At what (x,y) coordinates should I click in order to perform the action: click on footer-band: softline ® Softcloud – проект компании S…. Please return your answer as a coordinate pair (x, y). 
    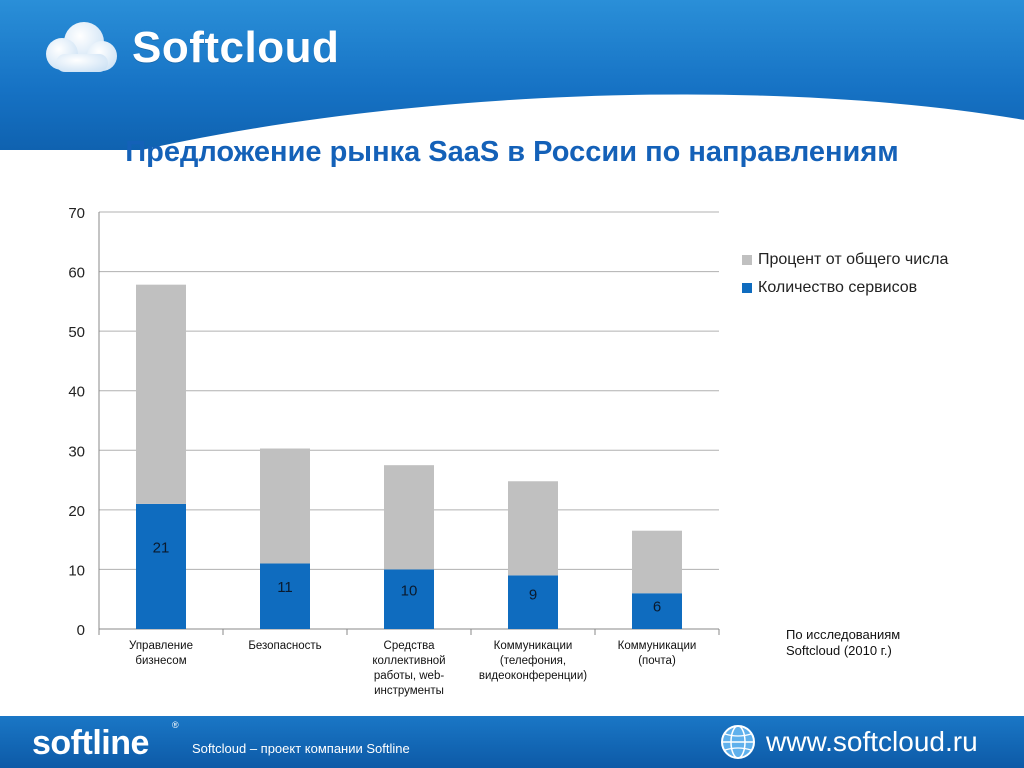
    Looking at the image, I should click on (512, 742).